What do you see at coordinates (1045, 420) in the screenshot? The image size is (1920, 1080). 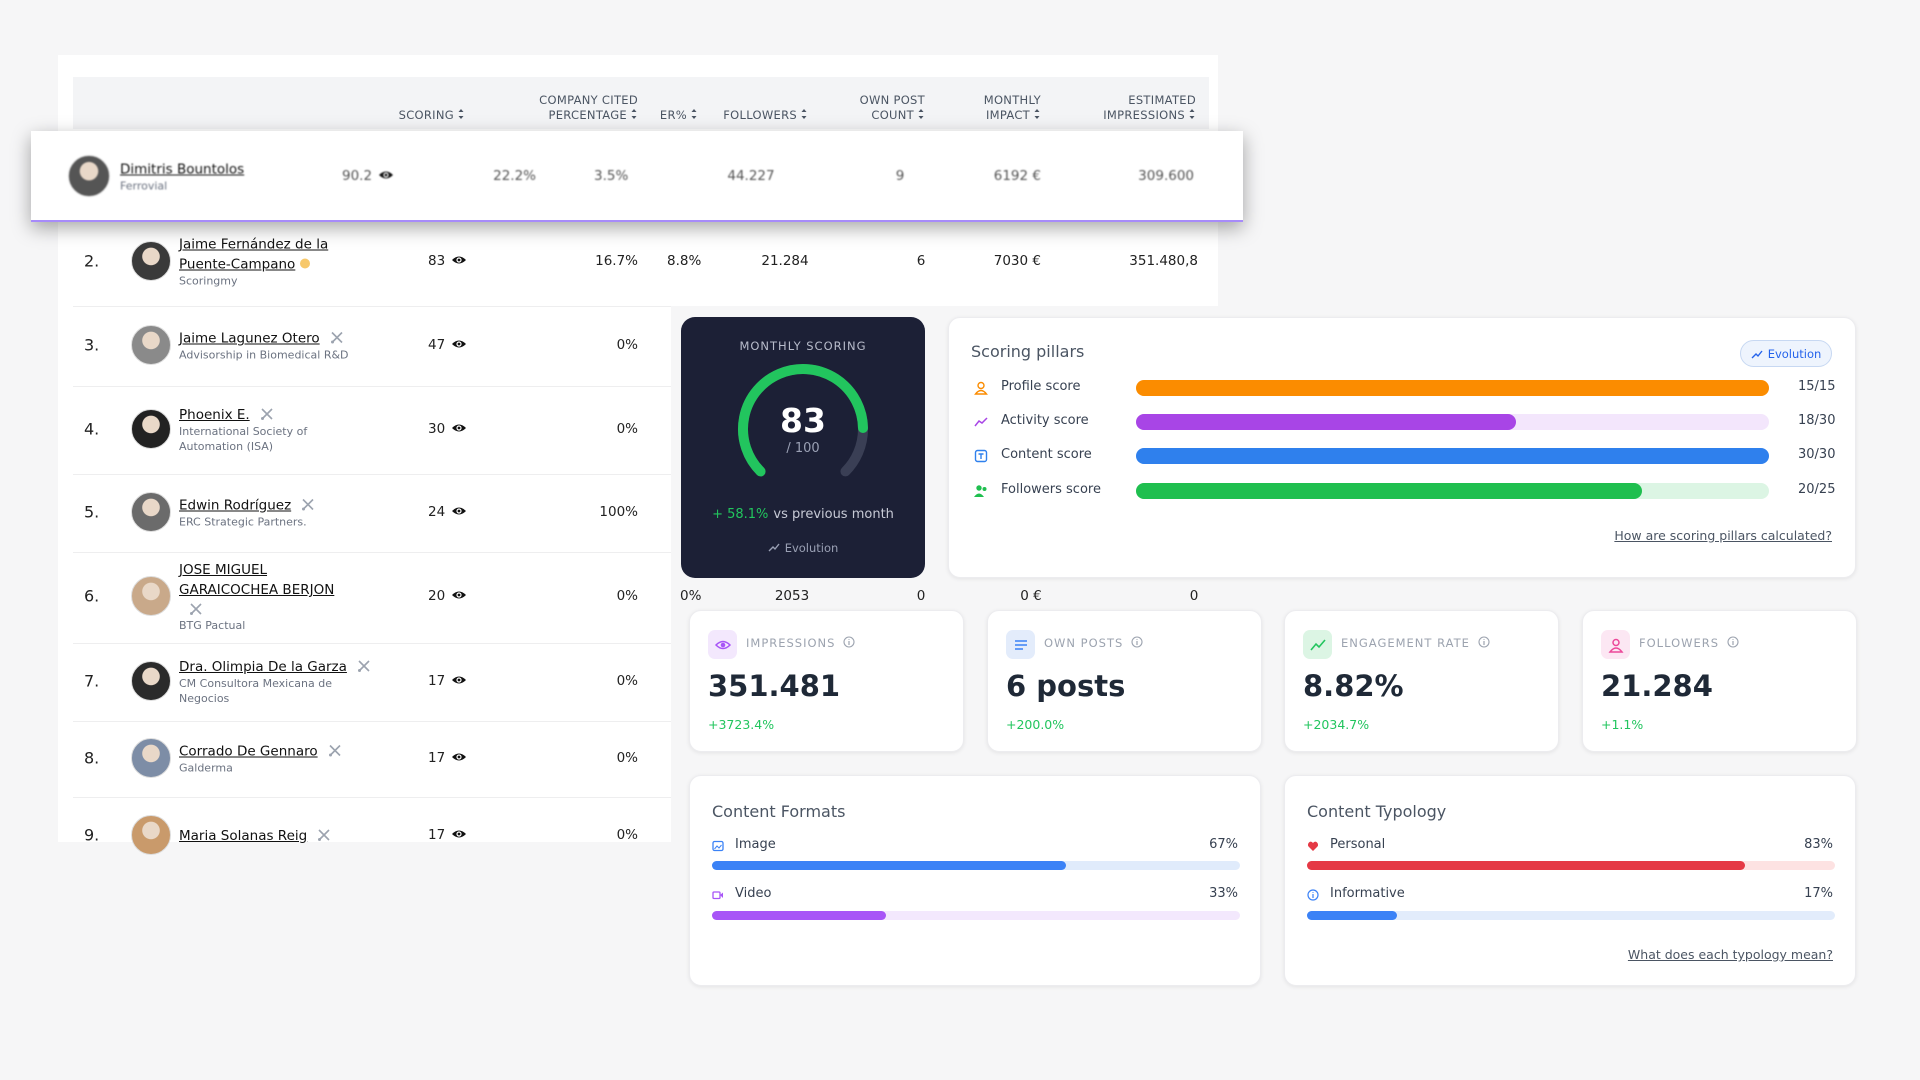 I see `pillar-name: Activity score` at bounding box center [1045, 420].